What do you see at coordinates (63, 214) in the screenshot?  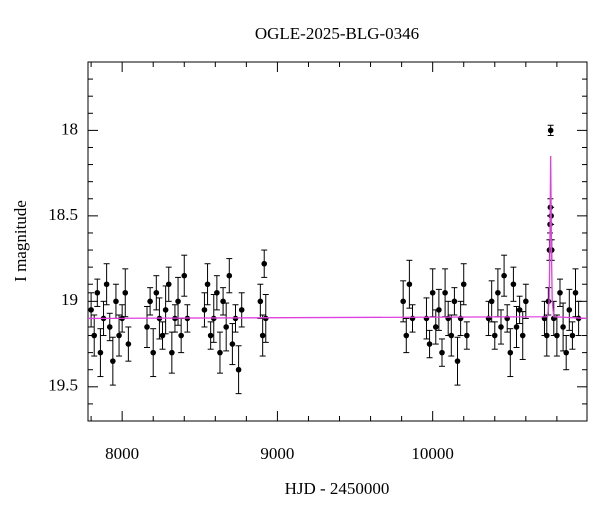 I see `y-tick-label: 18.5` at bounding box center [63, 214].